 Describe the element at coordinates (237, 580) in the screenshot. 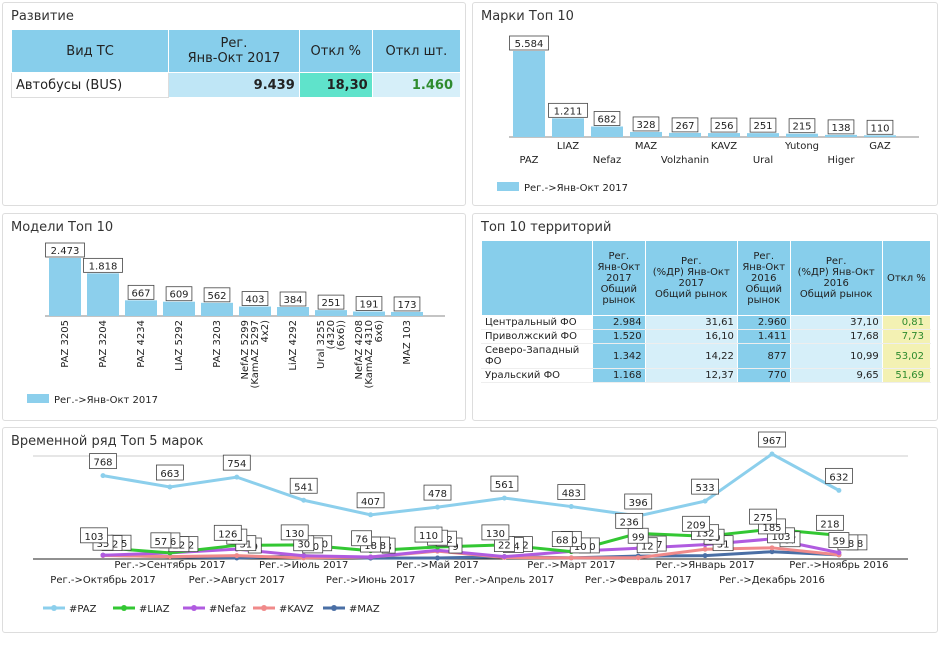

I see `x-tick-label: Рег.->Август 2017` at that location.